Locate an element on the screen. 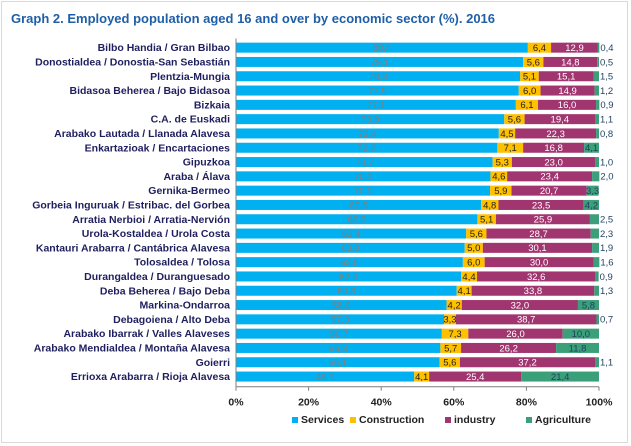 The height and width of the screenshot is (446, 631). category-label-arratia-nerbioi-arratia-nervion: Arratia Nerbioi / Arratia-Nervión is located at coordinates (151, 220).